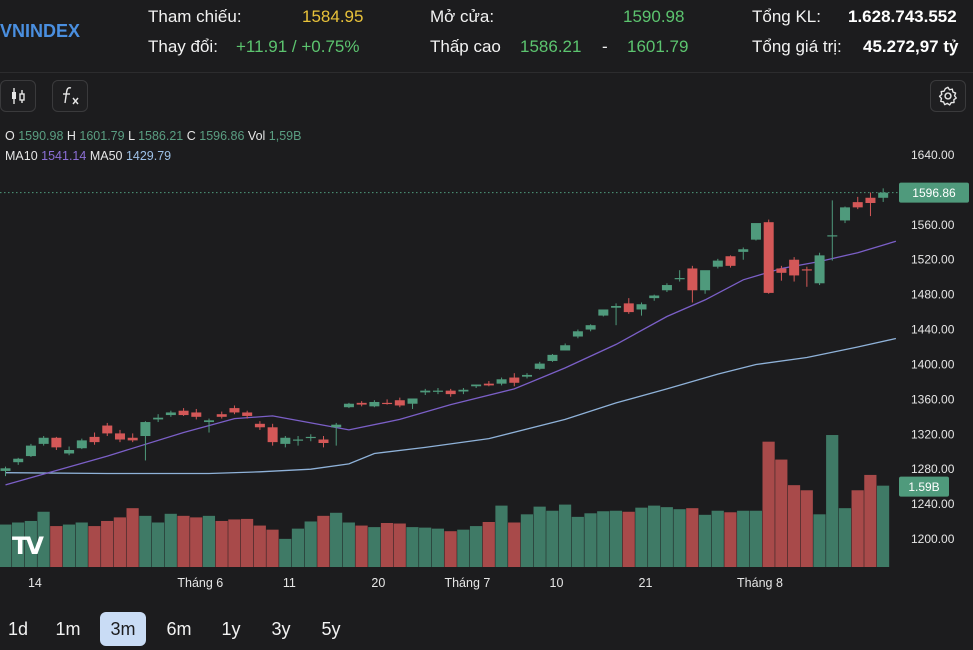 This screenshot has width=973, height=650. Describe the element at coordinates (465, 46) in the screenshot. I see `low-high-label: Thấp cao` at that location.